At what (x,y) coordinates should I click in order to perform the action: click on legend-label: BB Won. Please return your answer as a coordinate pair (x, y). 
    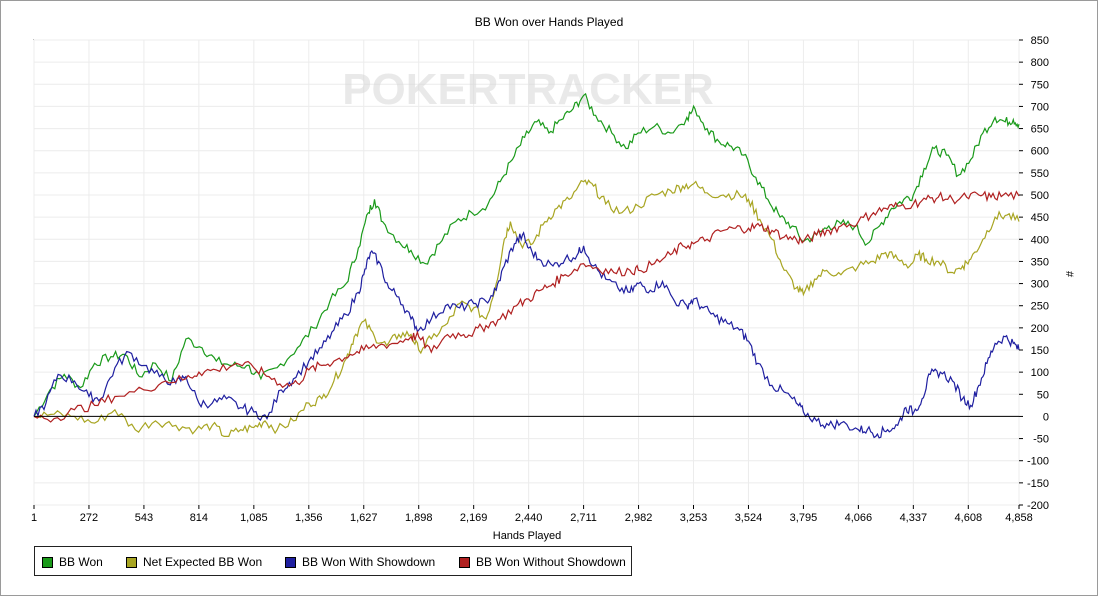
    Looking at the image, I should click on (81, 562).